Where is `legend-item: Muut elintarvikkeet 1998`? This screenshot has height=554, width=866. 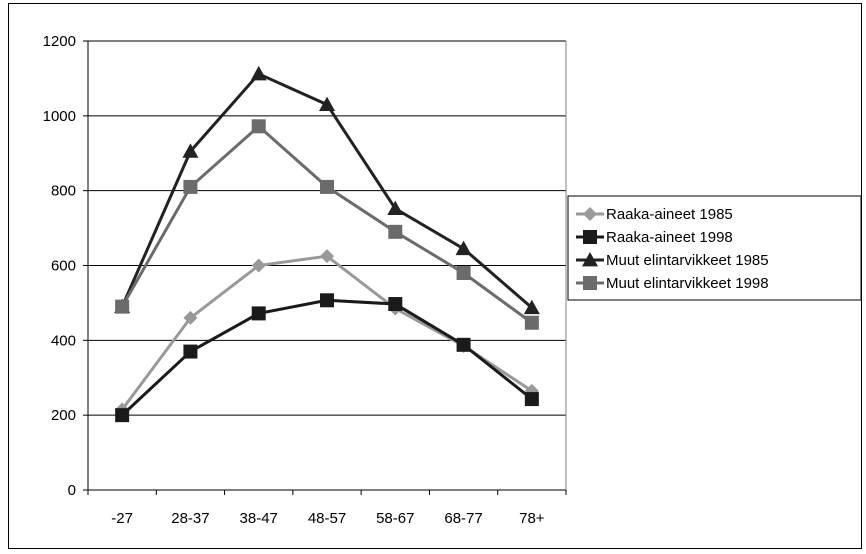
legend-item: Muut elintarvikkeet 1998 is located at coordinates (672, 283).